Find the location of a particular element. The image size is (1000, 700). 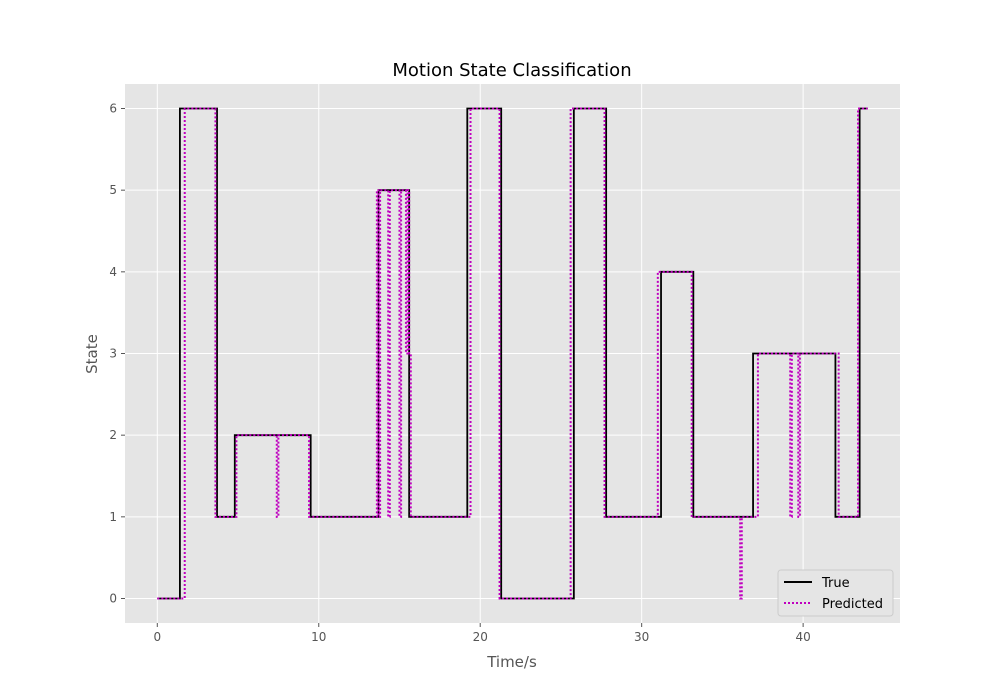

legend: True Predicted is located at coordinates (835, 593).